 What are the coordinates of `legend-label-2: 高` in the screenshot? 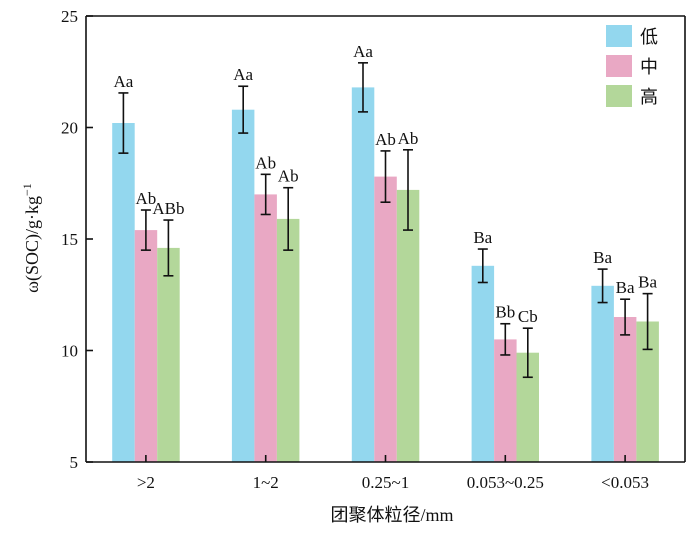 It's located at (649, 97).